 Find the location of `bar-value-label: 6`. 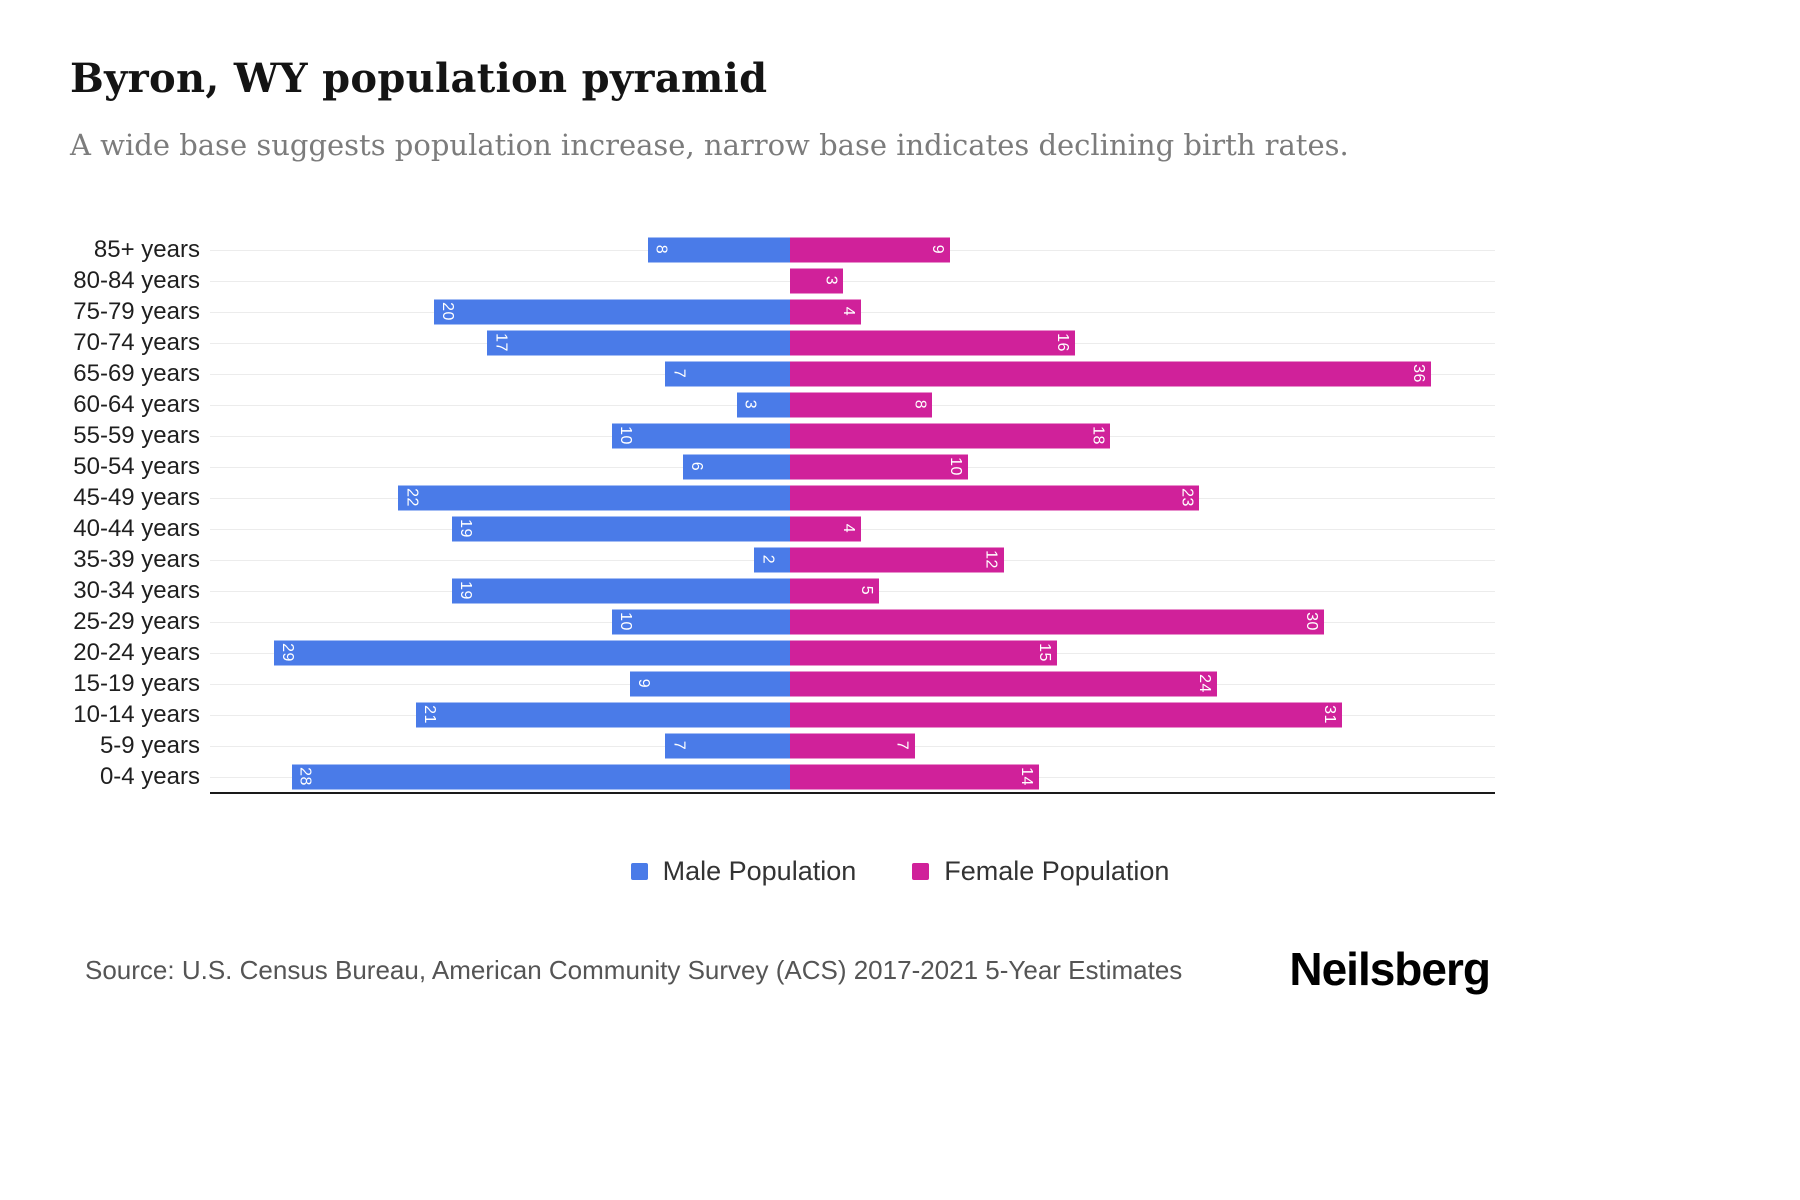

bar-value-label: 6 is located at coordinates (697, 466).